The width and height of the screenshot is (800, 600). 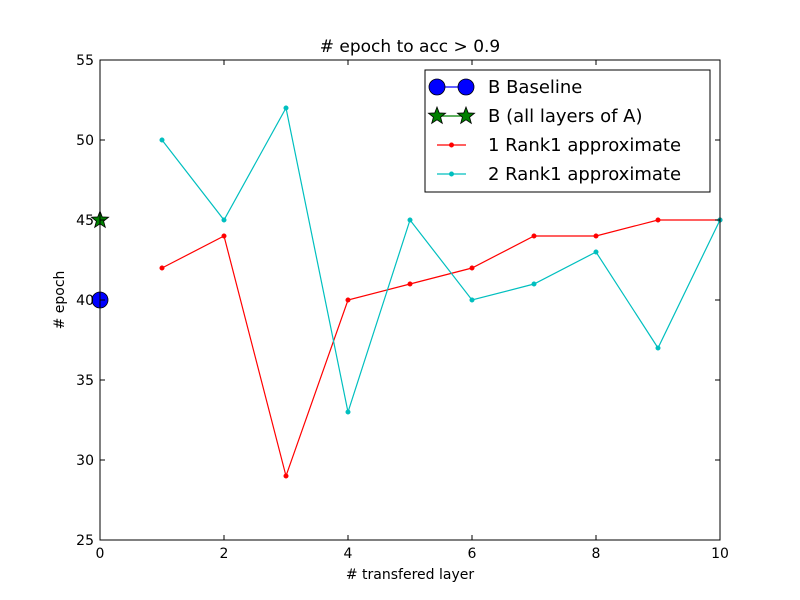 What do you see at coordinates (565, 116) in the screenshot?
I see `legend-label: B (all layers of A)` at bounding box center [565, 116].